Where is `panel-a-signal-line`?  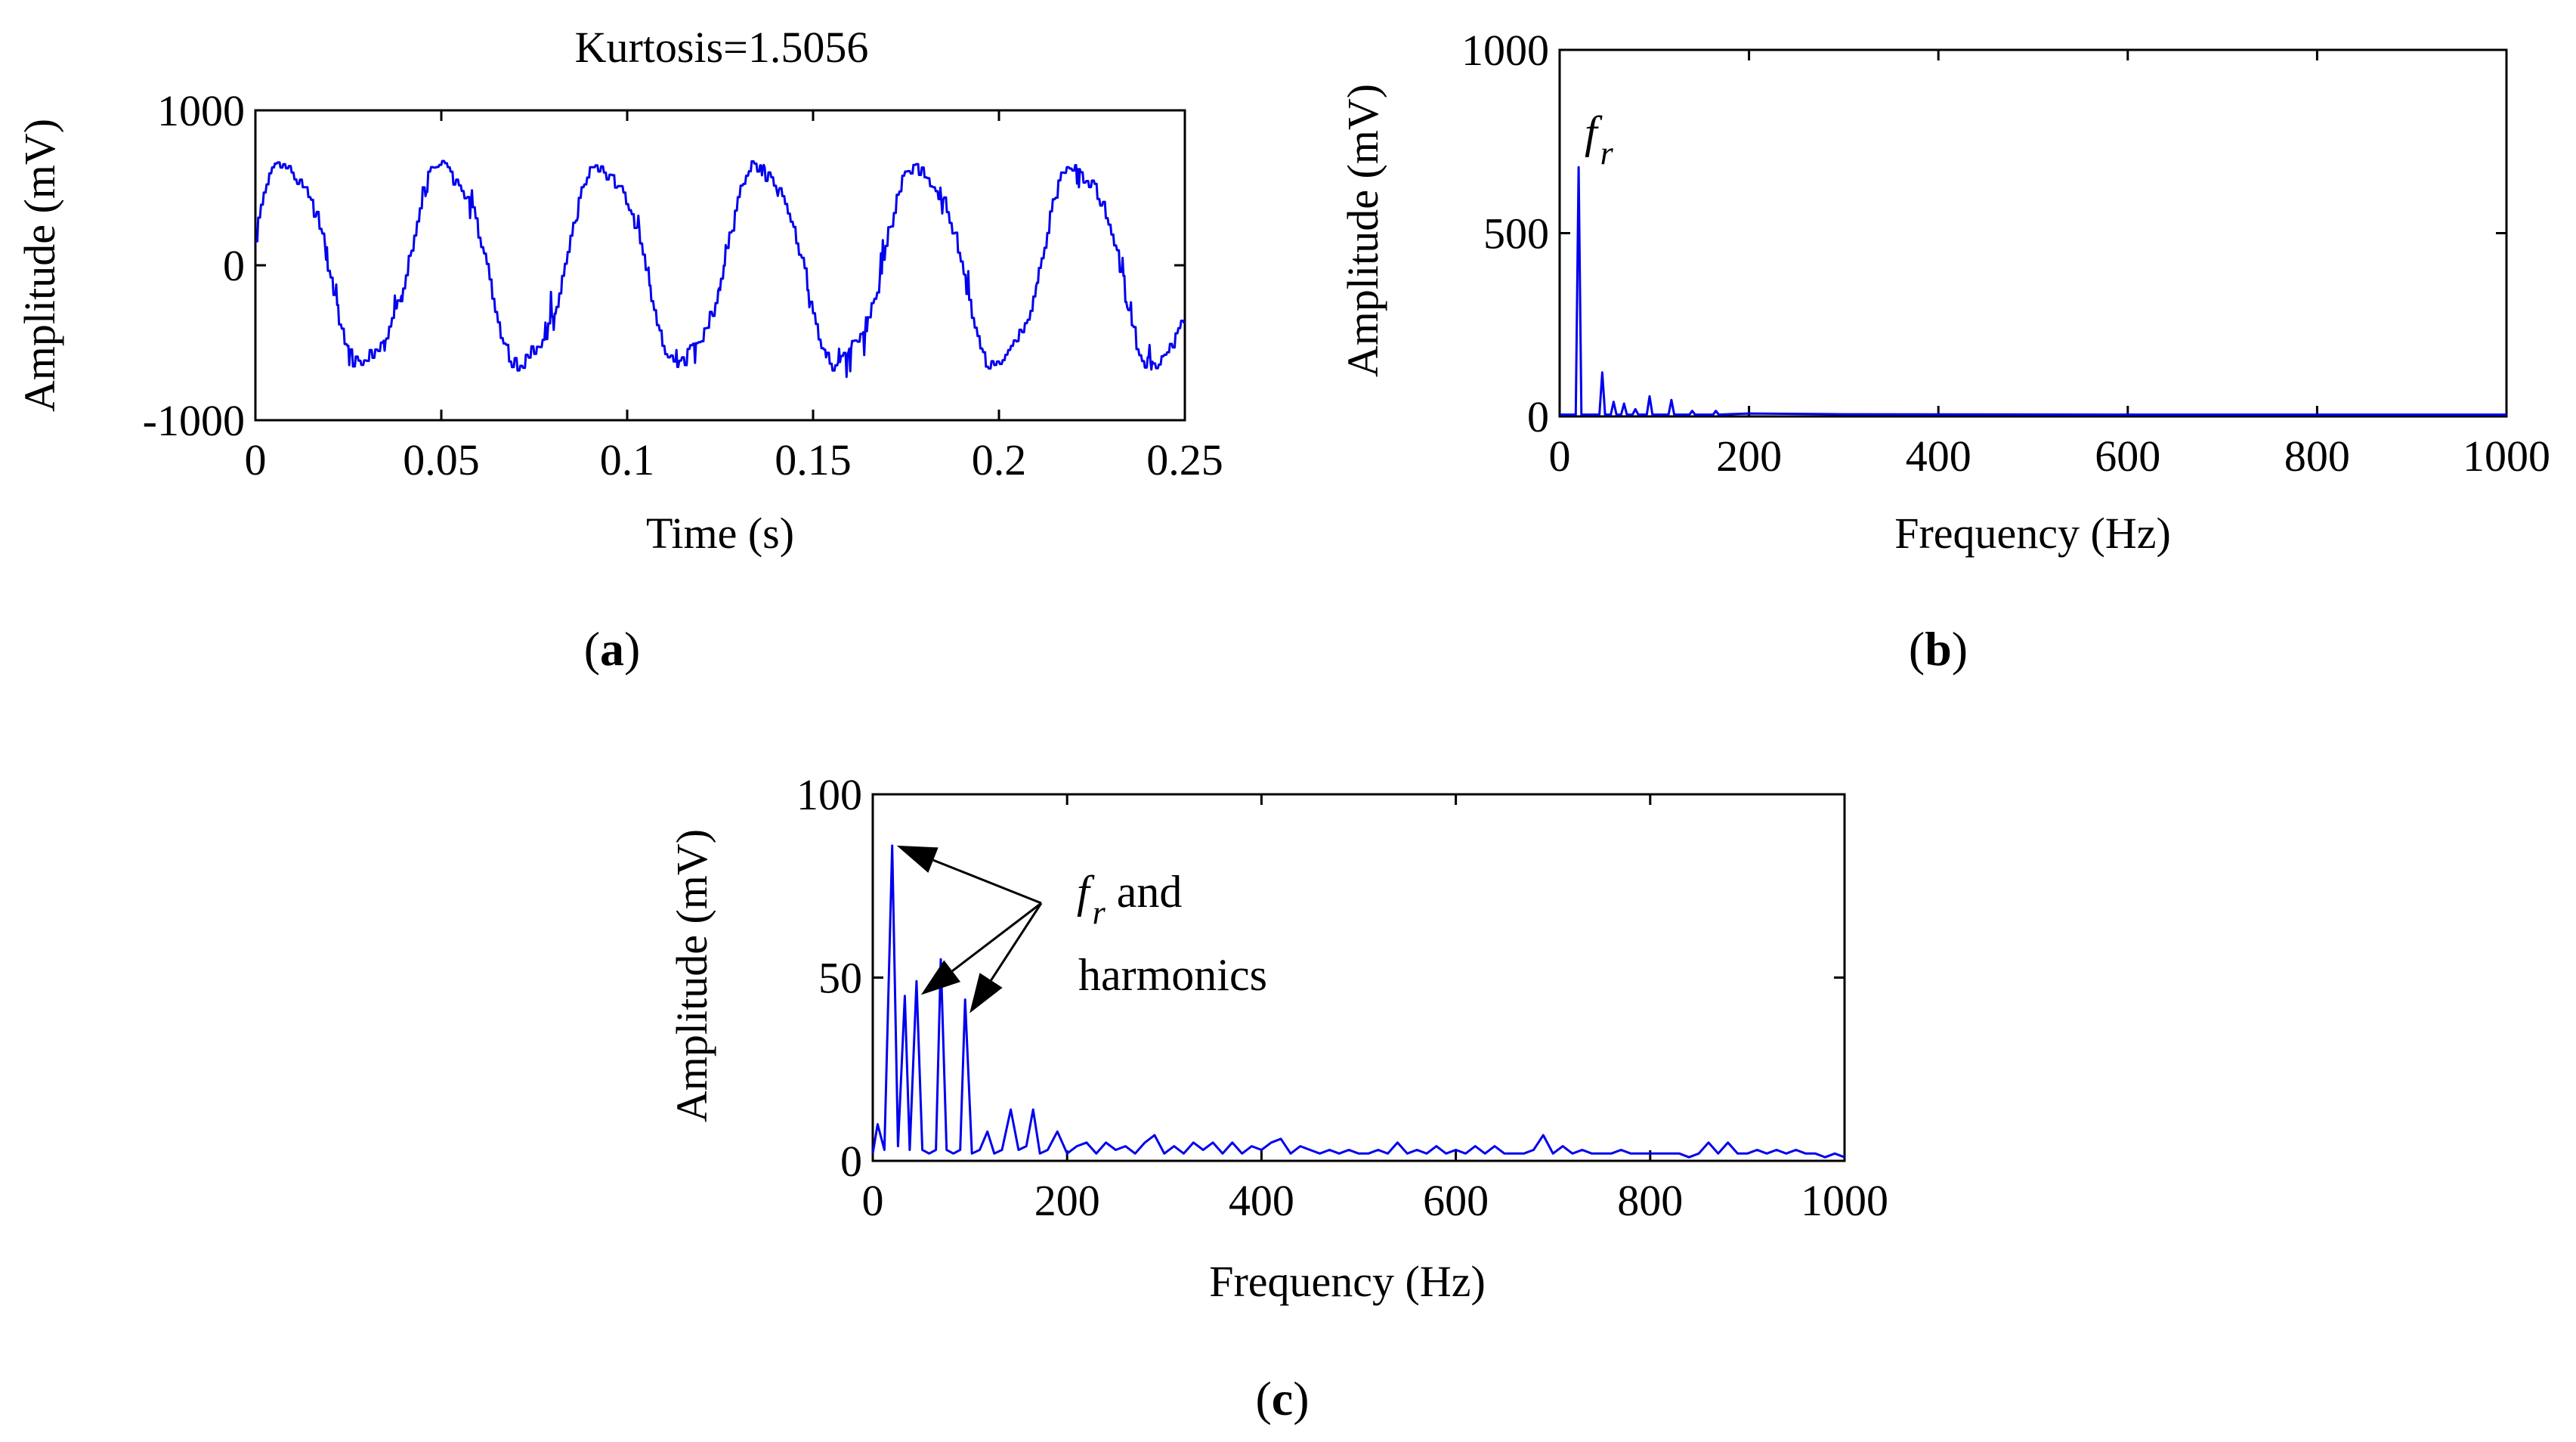
panel-a-signal-line is located at coordinates (720, 269).